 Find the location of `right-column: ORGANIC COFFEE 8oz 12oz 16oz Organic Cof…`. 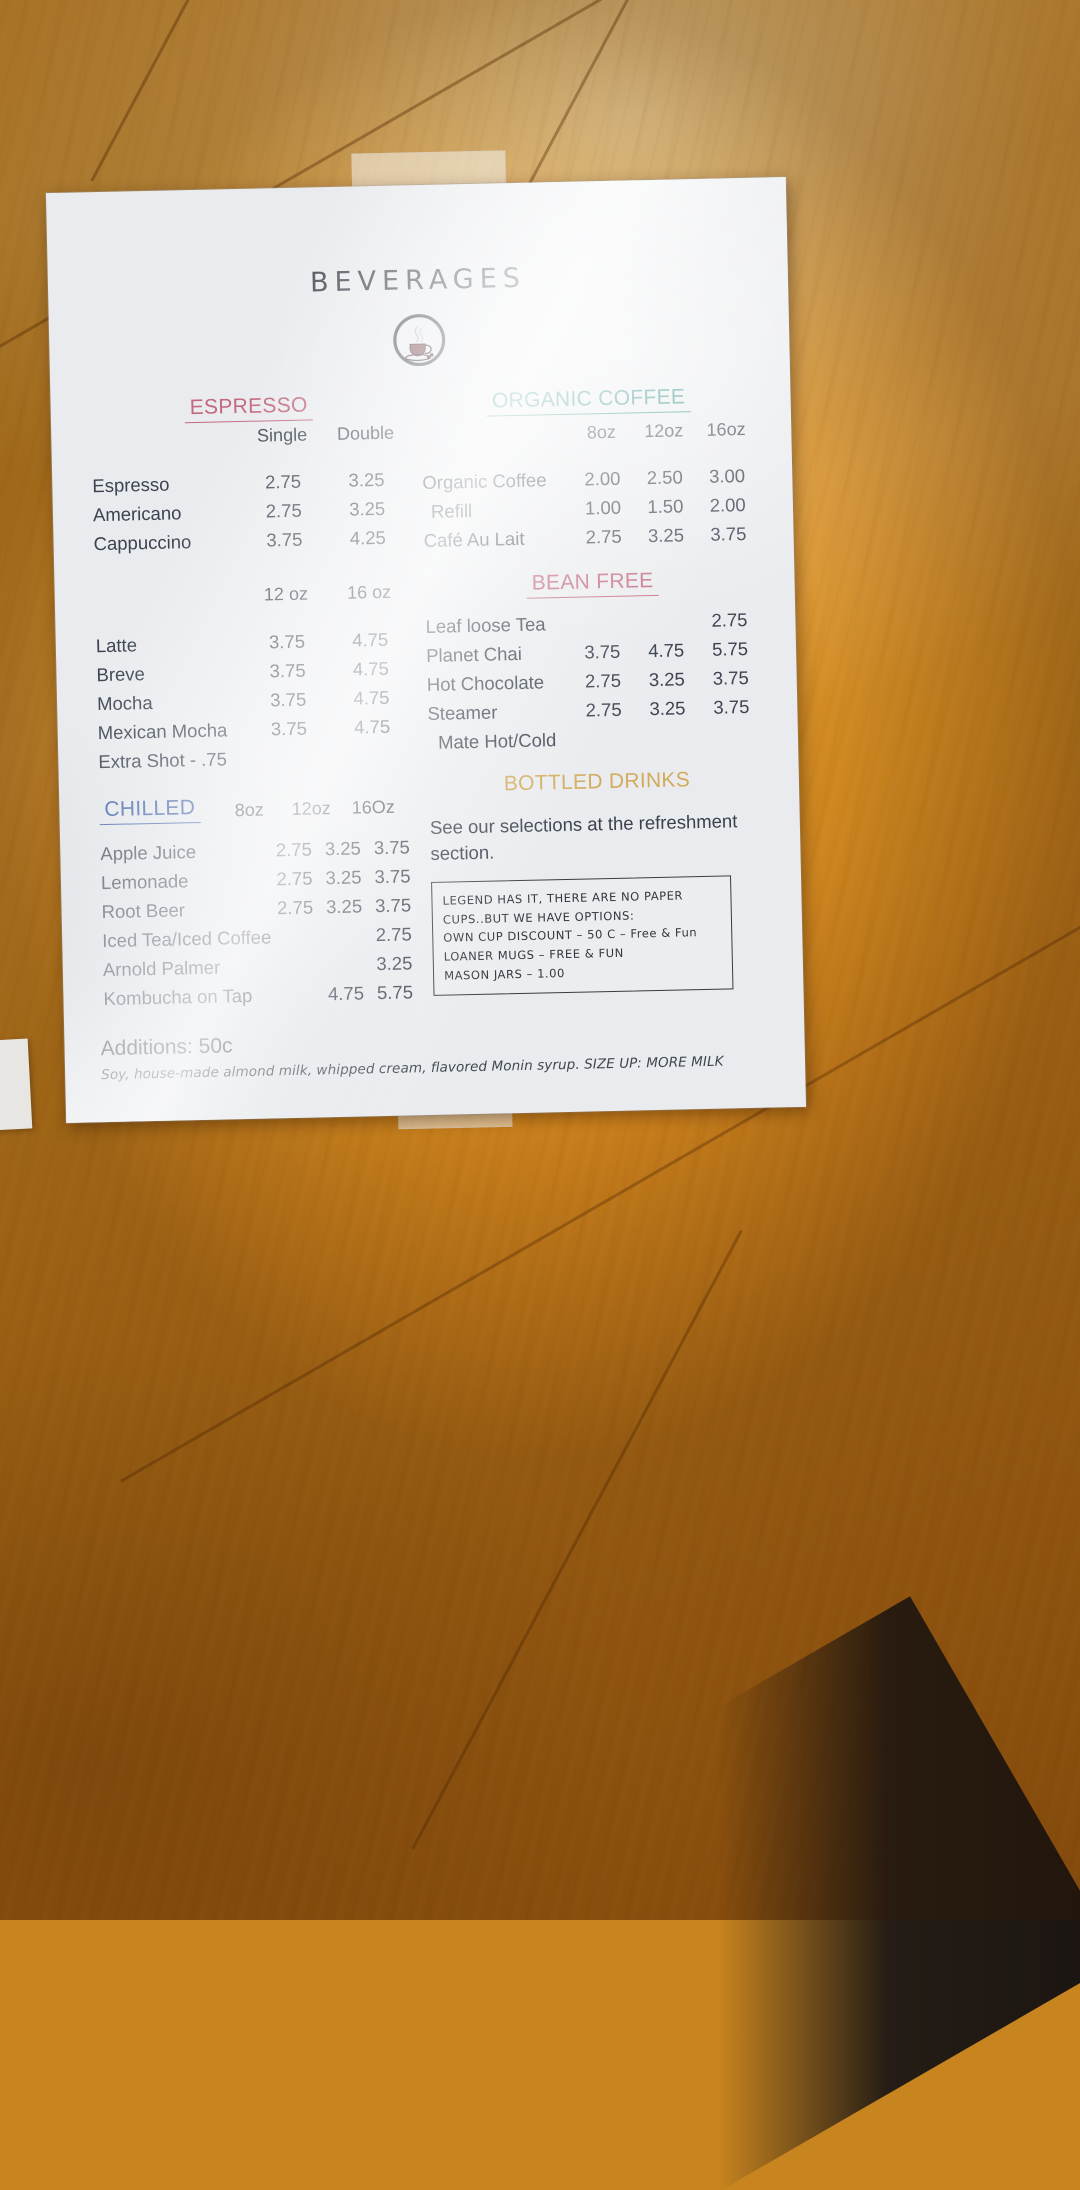

right-column: ORGANIC COFFEE 8oz 12oz 16oz Organic Cof… is located at coordinates (587, 695).